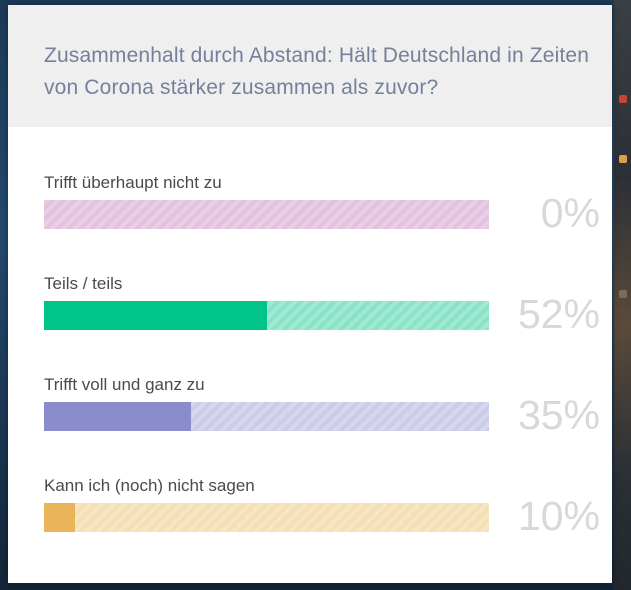 Image resolution: width=631 pixels, height=590 pixels. What do you see at coordinates (570, 213) in the screenshot?
I see `option-percent: 0%` at bounding box center [570, 213].